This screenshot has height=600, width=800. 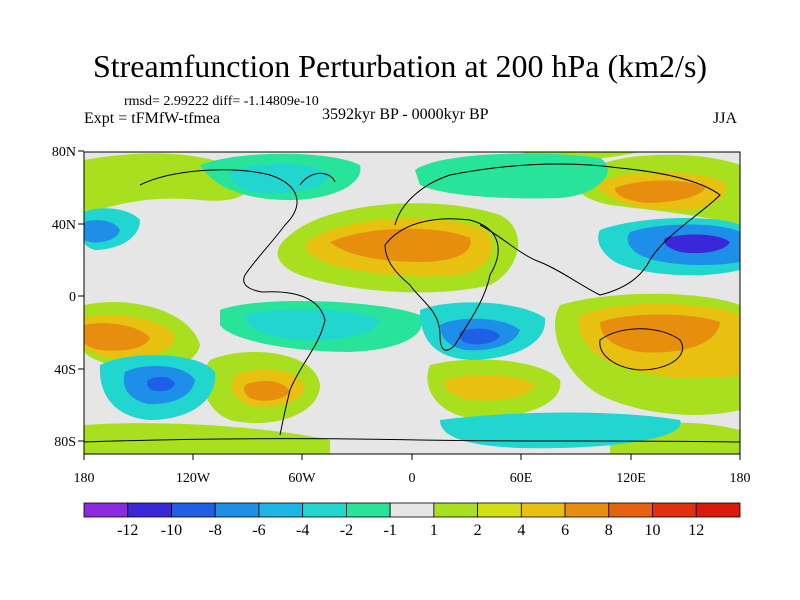 I want to click on colorbar-label: 8, so click(x=609, y=530).